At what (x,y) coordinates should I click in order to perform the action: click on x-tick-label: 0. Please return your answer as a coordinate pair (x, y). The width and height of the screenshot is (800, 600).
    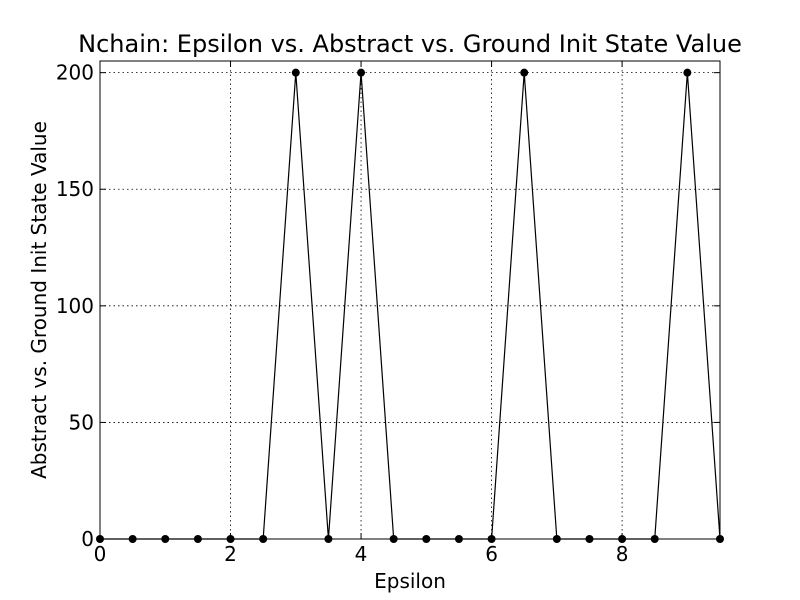
    Looking at the image, I should click on (100, 554).